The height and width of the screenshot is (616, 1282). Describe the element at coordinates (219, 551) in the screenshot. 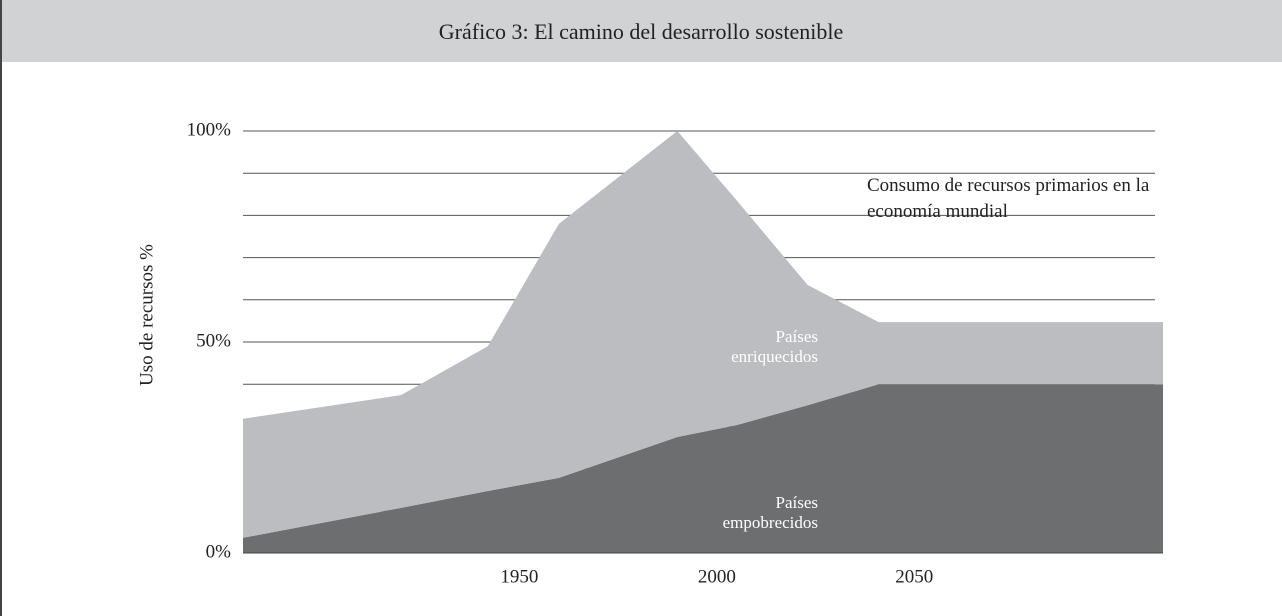

I see `y-tick-label: 0%` at that location.